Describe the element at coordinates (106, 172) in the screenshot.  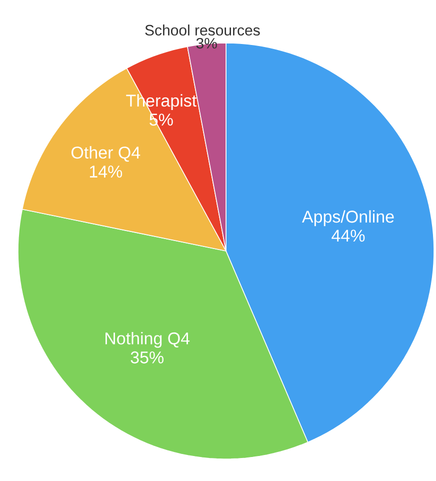
I see `data-label: 14%` at that location.